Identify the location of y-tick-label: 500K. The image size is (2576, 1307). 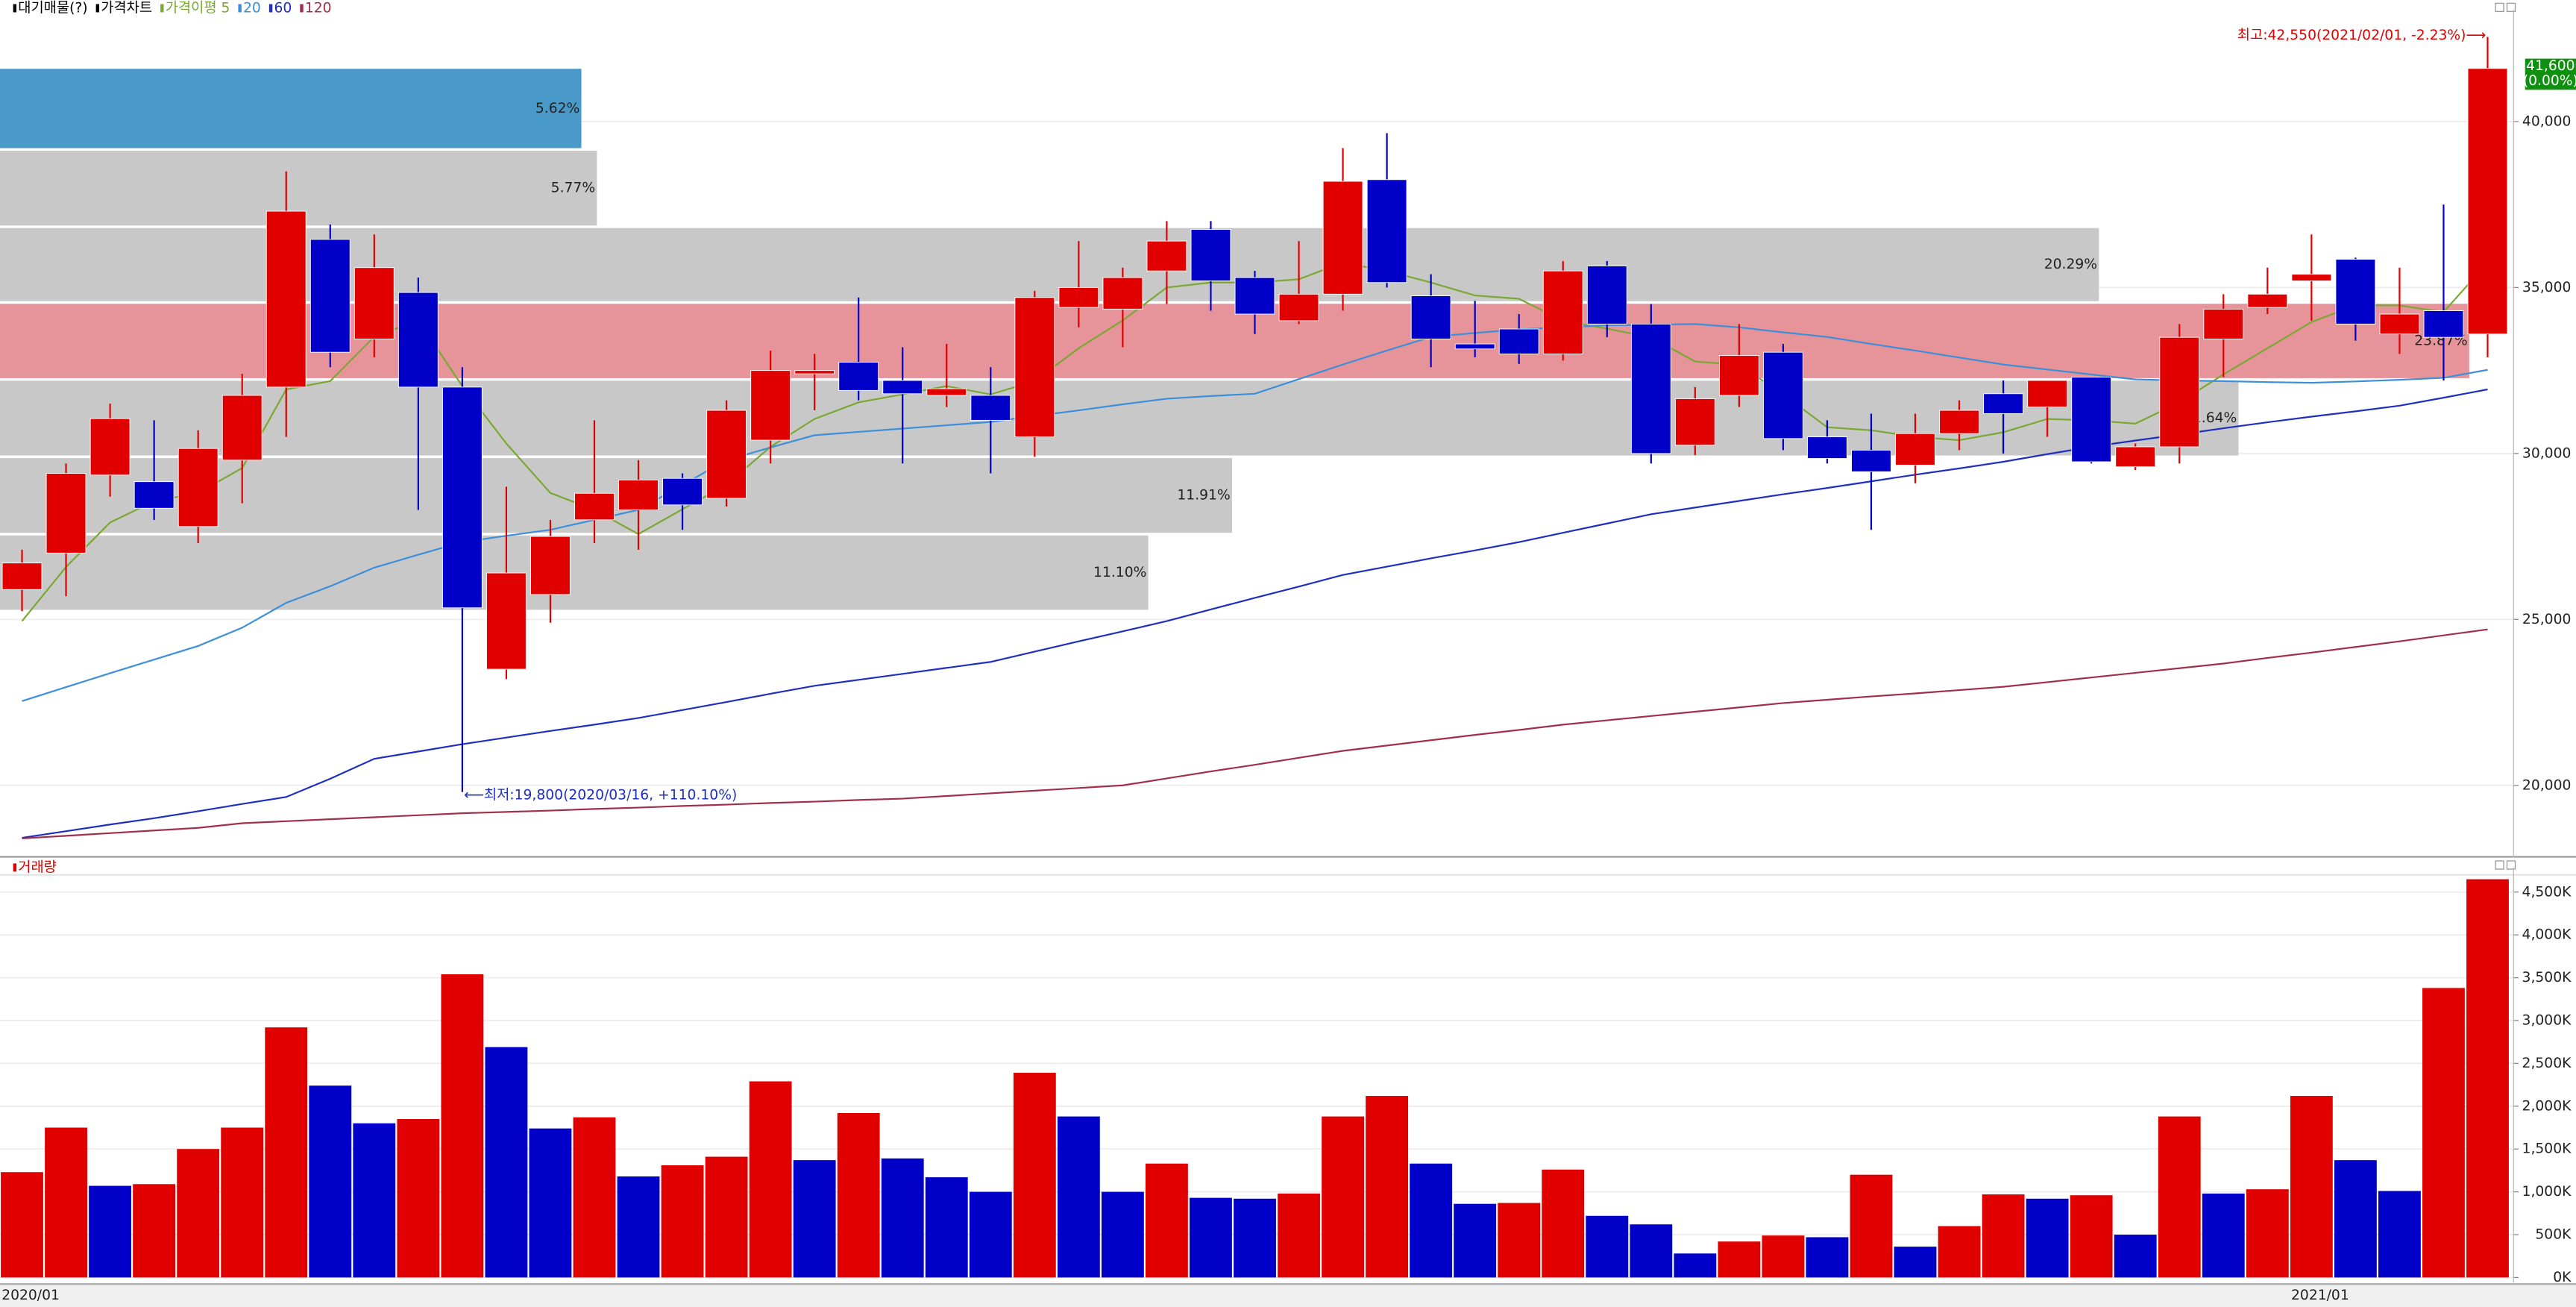
(2553, 1235).